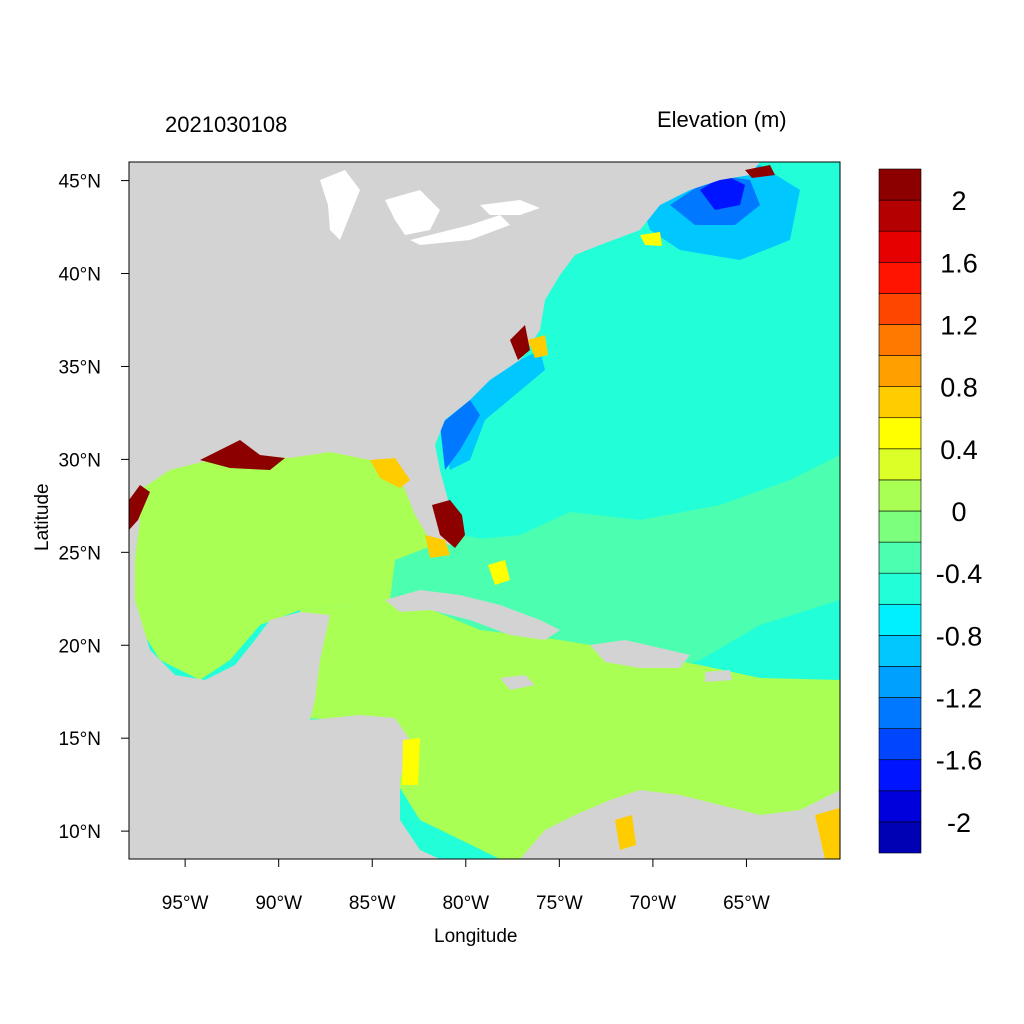 The image size is (1024, 1024). Describe the element at coordinates (625, 832) in the screenshot. I see `lake-maracaibo-warm` at that location.